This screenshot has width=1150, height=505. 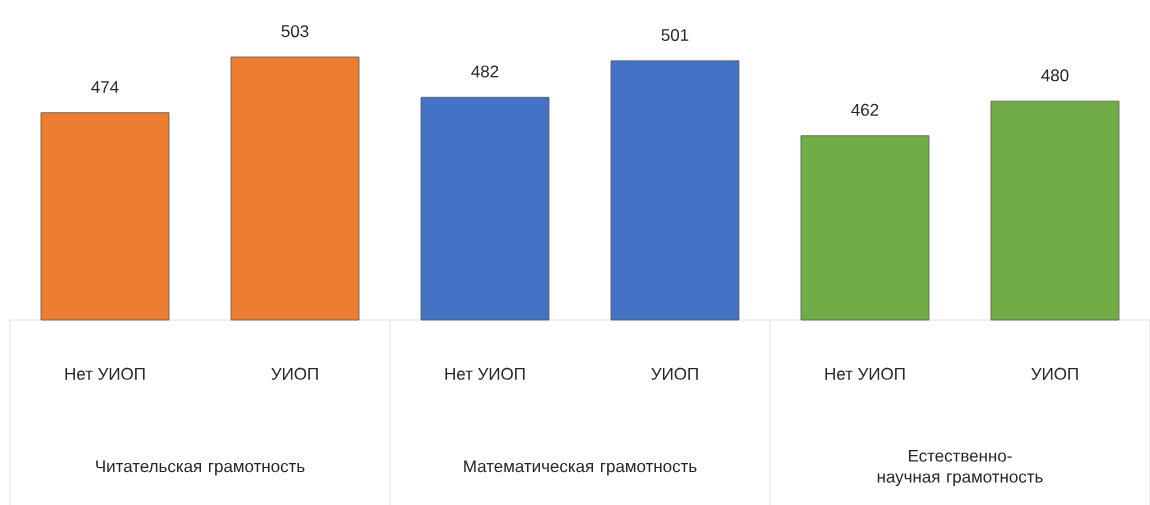 What do you see at coordinates (675, 35) in the screenshot?
I see `data-label: 501` at bounding box center [675, 35].